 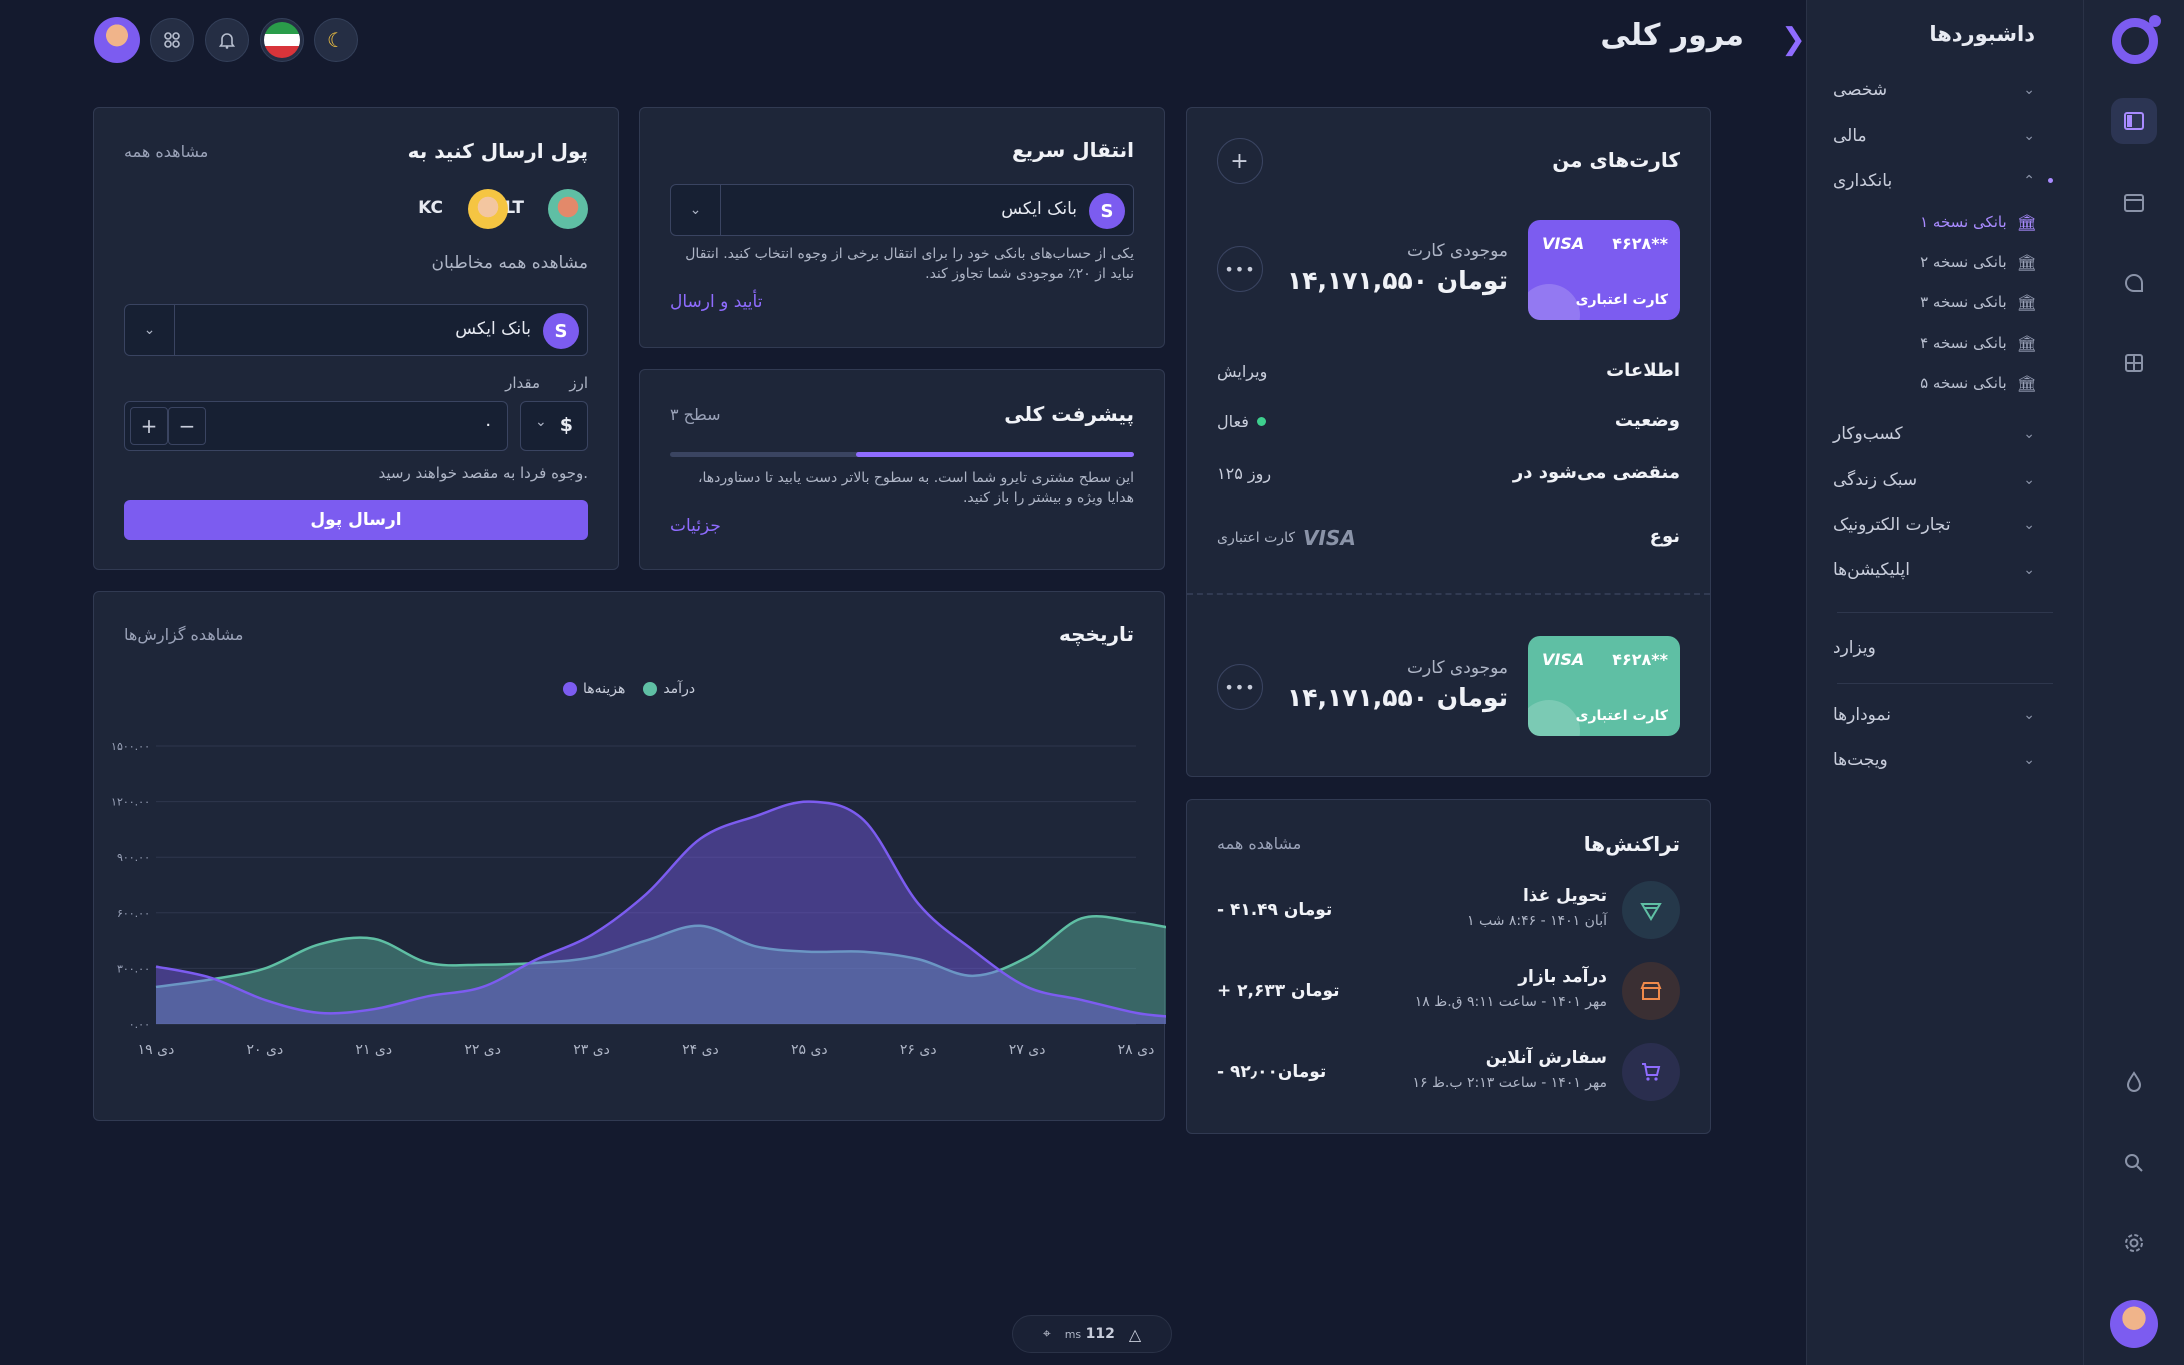 What do you see at coordinates (493, 329) in the screenshot?
I see `bank-name: بانک ایکس` at bounding box center [493, 329].